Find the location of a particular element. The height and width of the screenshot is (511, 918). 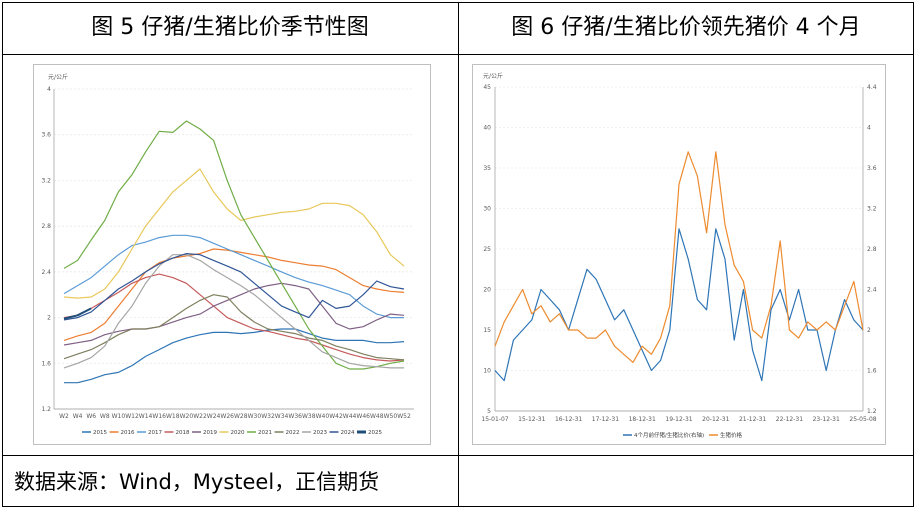

legend-label-0: 4个月前仔猪/生猪比价(右轴) is located at coordinates (669, 435).